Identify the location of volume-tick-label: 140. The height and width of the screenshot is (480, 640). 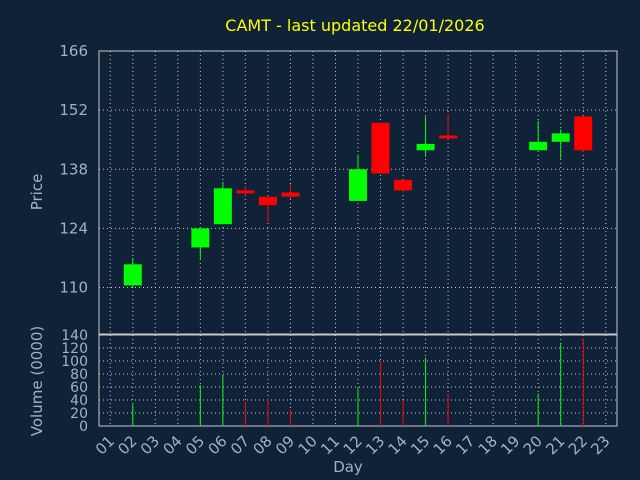
(74, 336).